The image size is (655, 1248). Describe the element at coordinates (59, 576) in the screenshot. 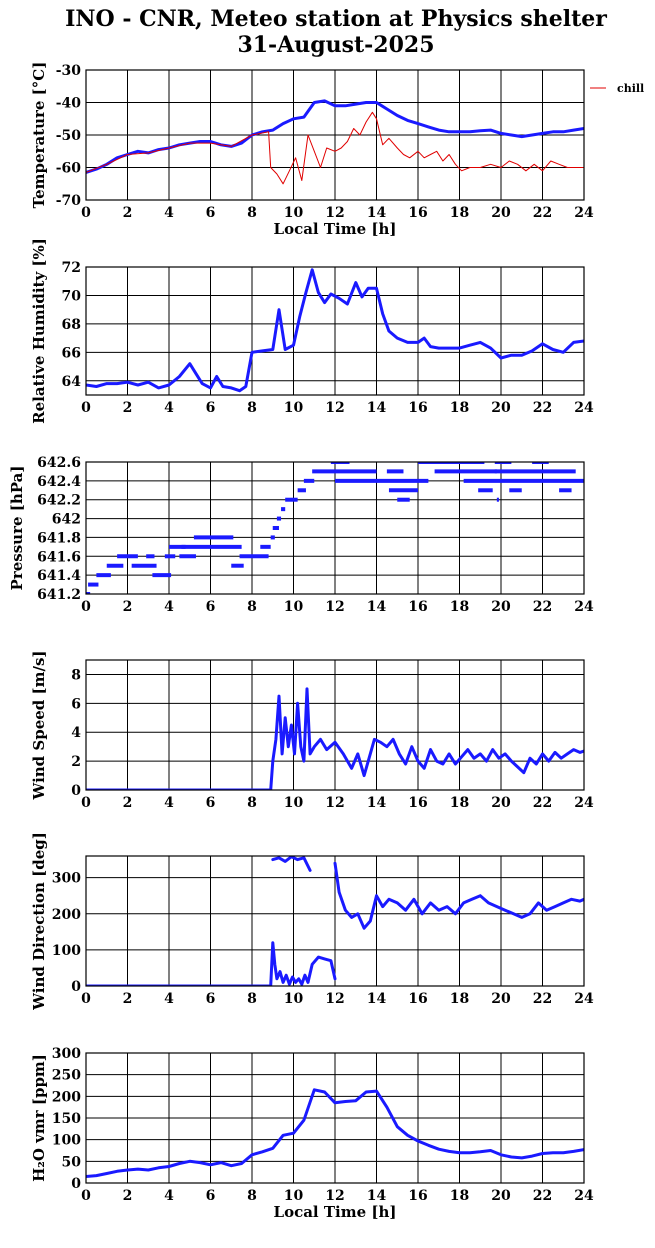

I see `y-tick-label: 641.4` at that location.